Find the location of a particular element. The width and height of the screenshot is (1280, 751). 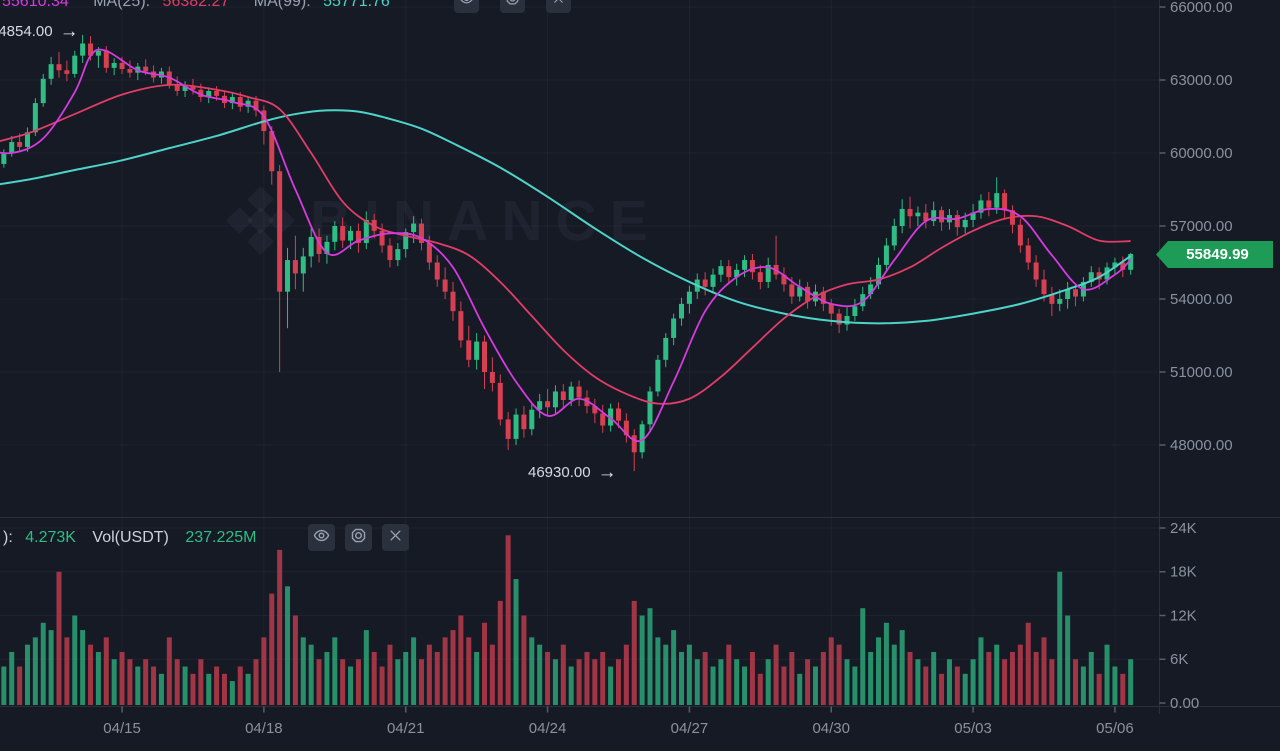

svg-text: 0.00 is located at coordinates (1184, 703).